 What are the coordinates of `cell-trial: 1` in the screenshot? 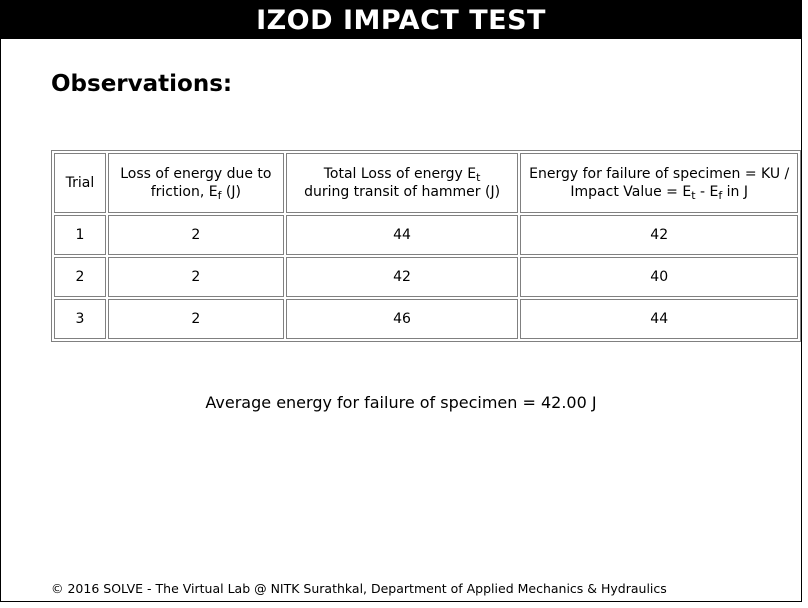 It's located at (80, 235).